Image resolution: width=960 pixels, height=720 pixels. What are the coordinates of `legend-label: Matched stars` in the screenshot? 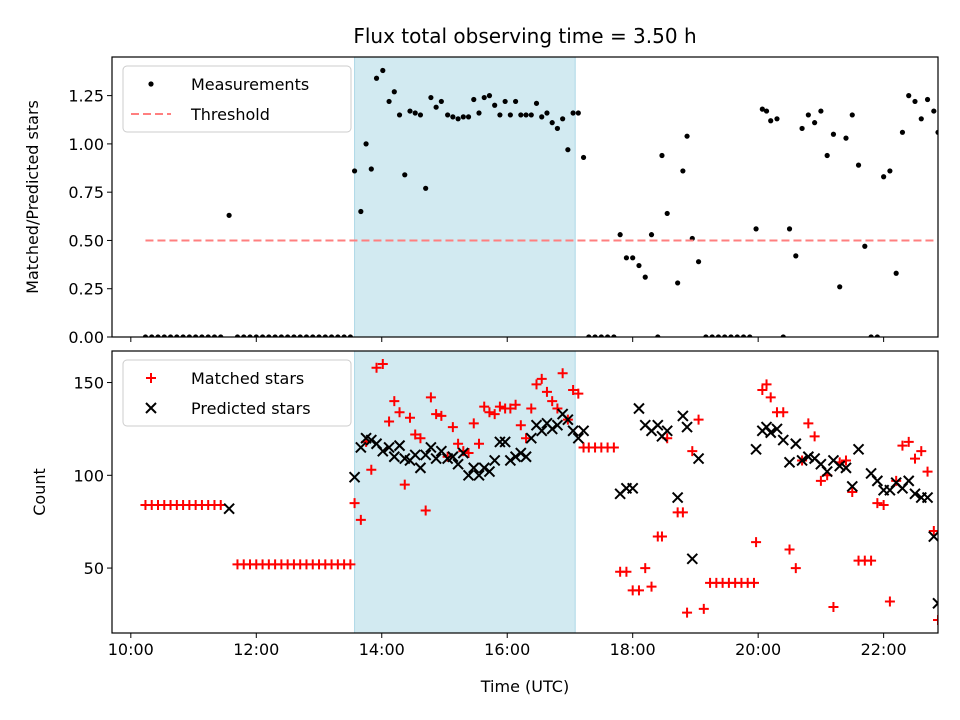 It's located at (247, 378).